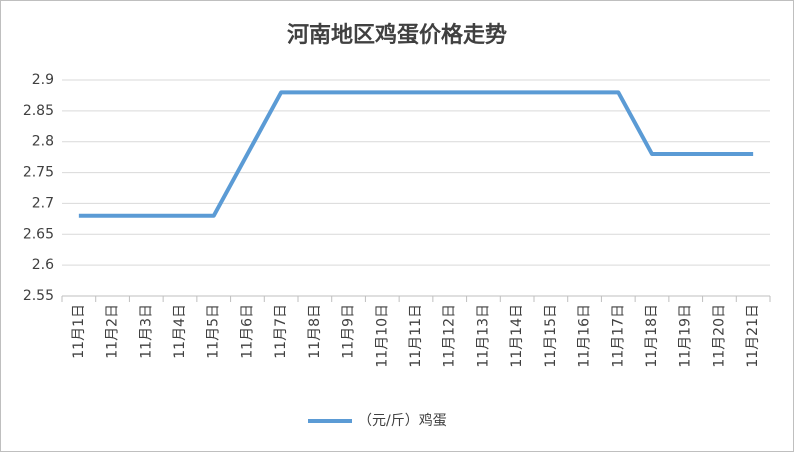 This screenshot has height=452, width=794. Describe the element at coordinates (517, 336) in the screenshot. I see `x-tick-label: 11月14日` at that location.